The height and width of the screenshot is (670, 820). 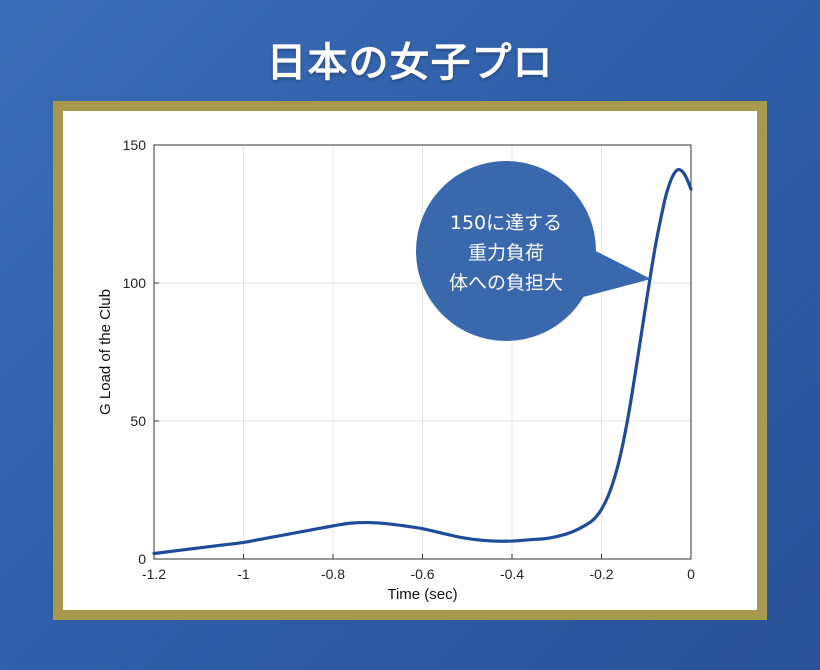 I want to click on y-tick-label: 0, so click(x=142, y=559).